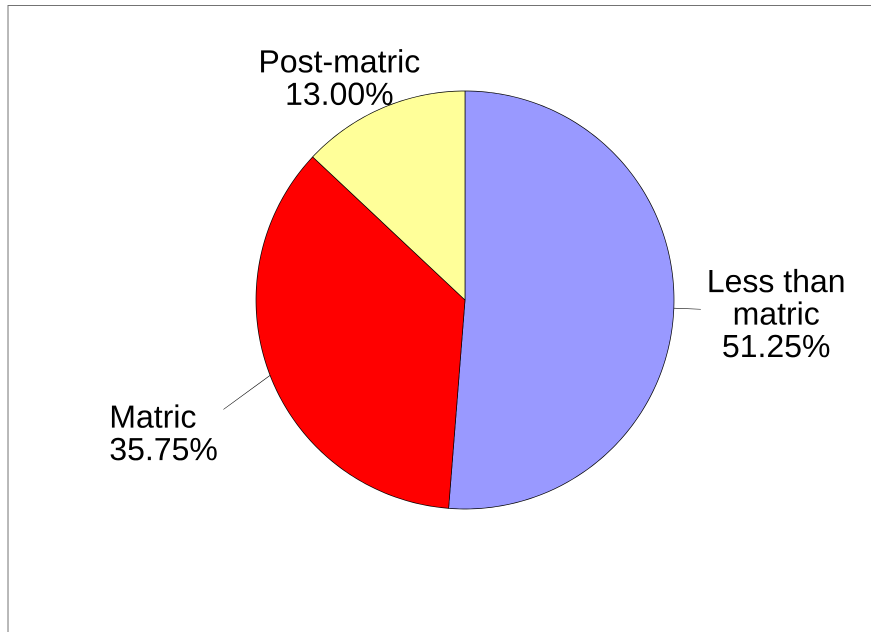 This screenshot has height=632, width=871. I want to click on data-label: 51.25%, so click(776, 346).